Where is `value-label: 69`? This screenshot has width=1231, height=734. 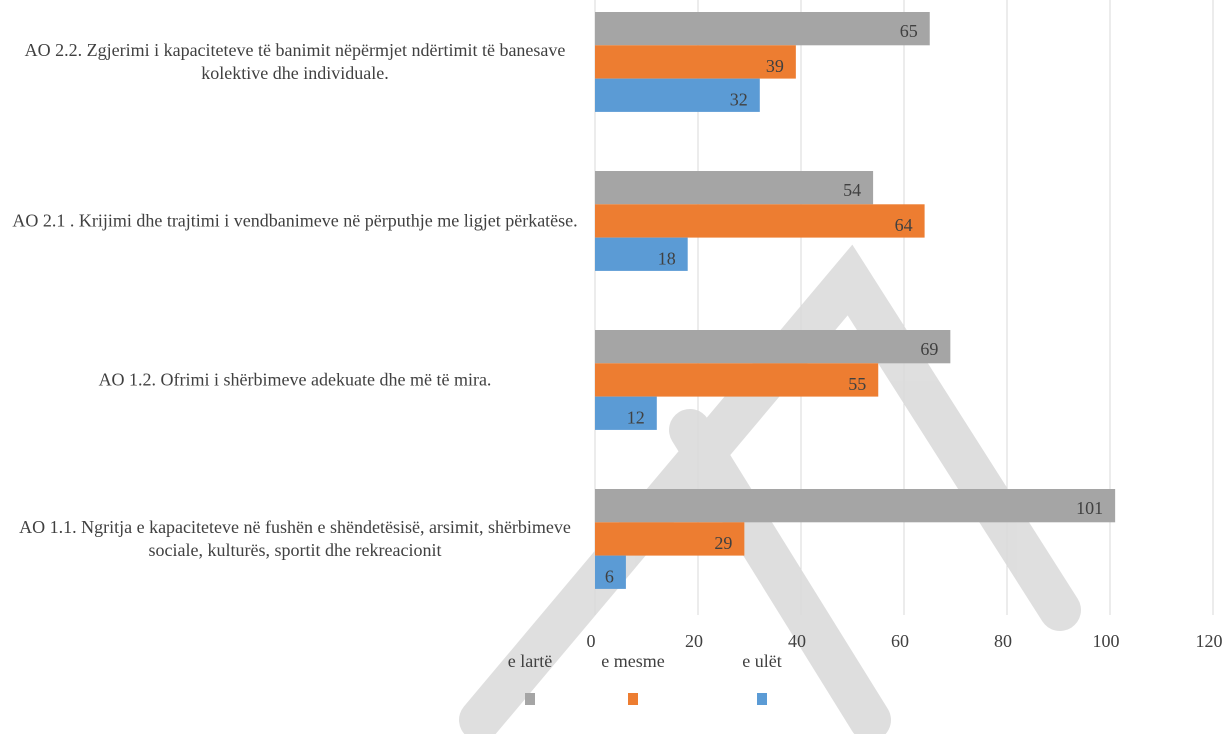 value-label: 69 is located at coordinates (929, 349).